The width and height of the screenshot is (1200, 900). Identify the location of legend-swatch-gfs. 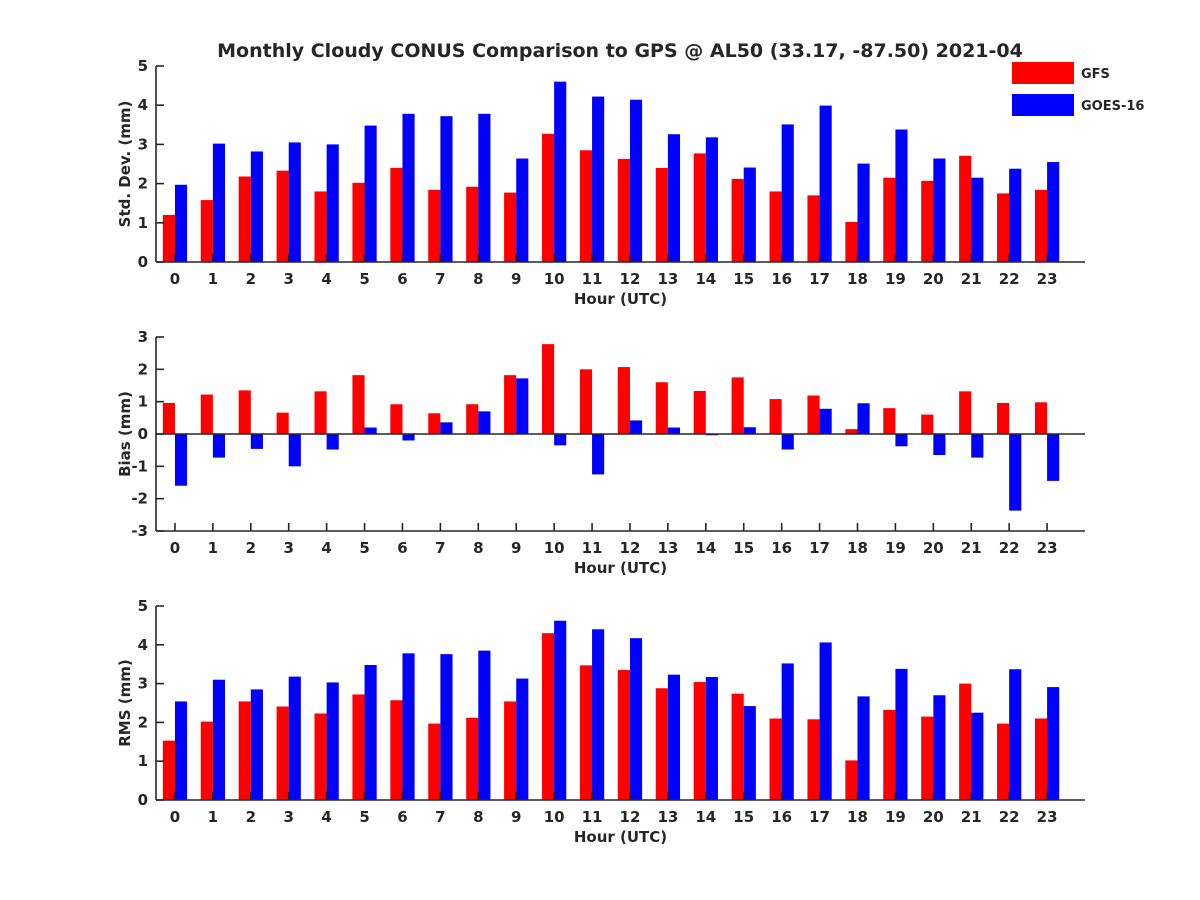
(1043, 73).